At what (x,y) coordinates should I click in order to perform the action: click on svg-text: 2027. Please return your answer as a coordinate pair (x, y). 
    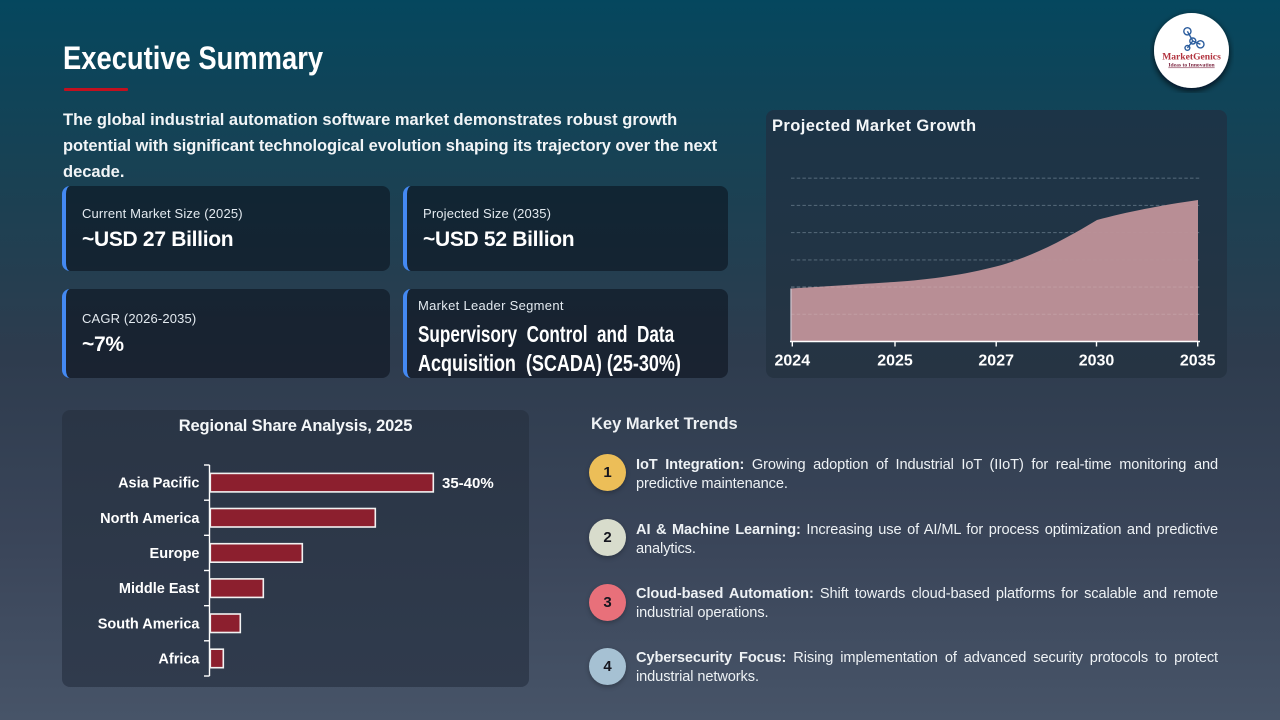
    Looking at the image, I should click on (996, 361).